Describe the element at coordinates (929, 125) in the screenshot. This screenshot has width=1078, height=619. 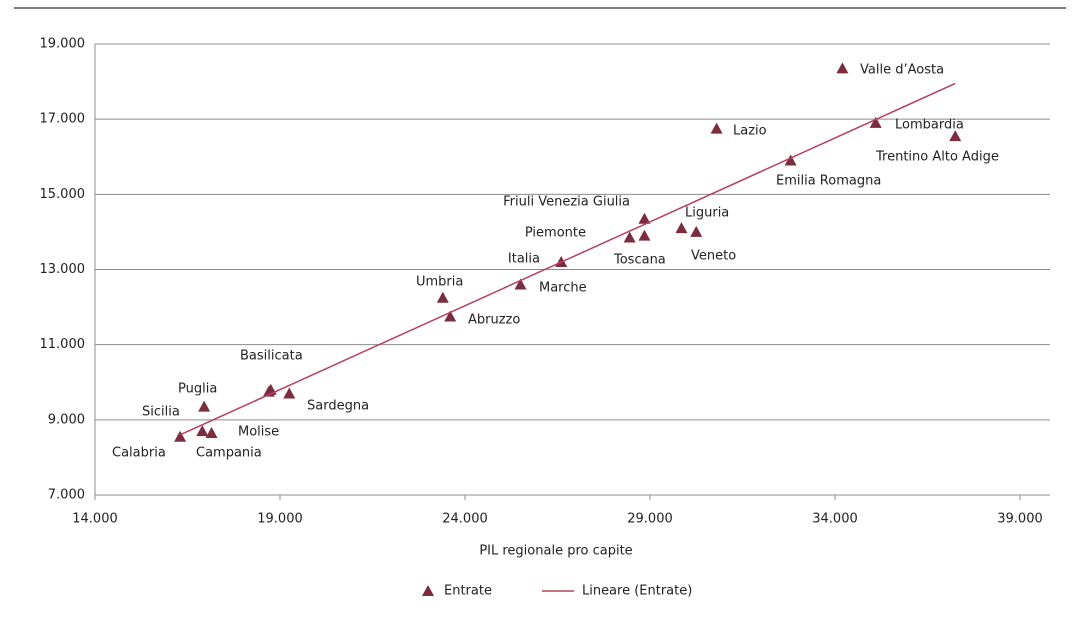
I see `point-label: Lombardia` at that location.